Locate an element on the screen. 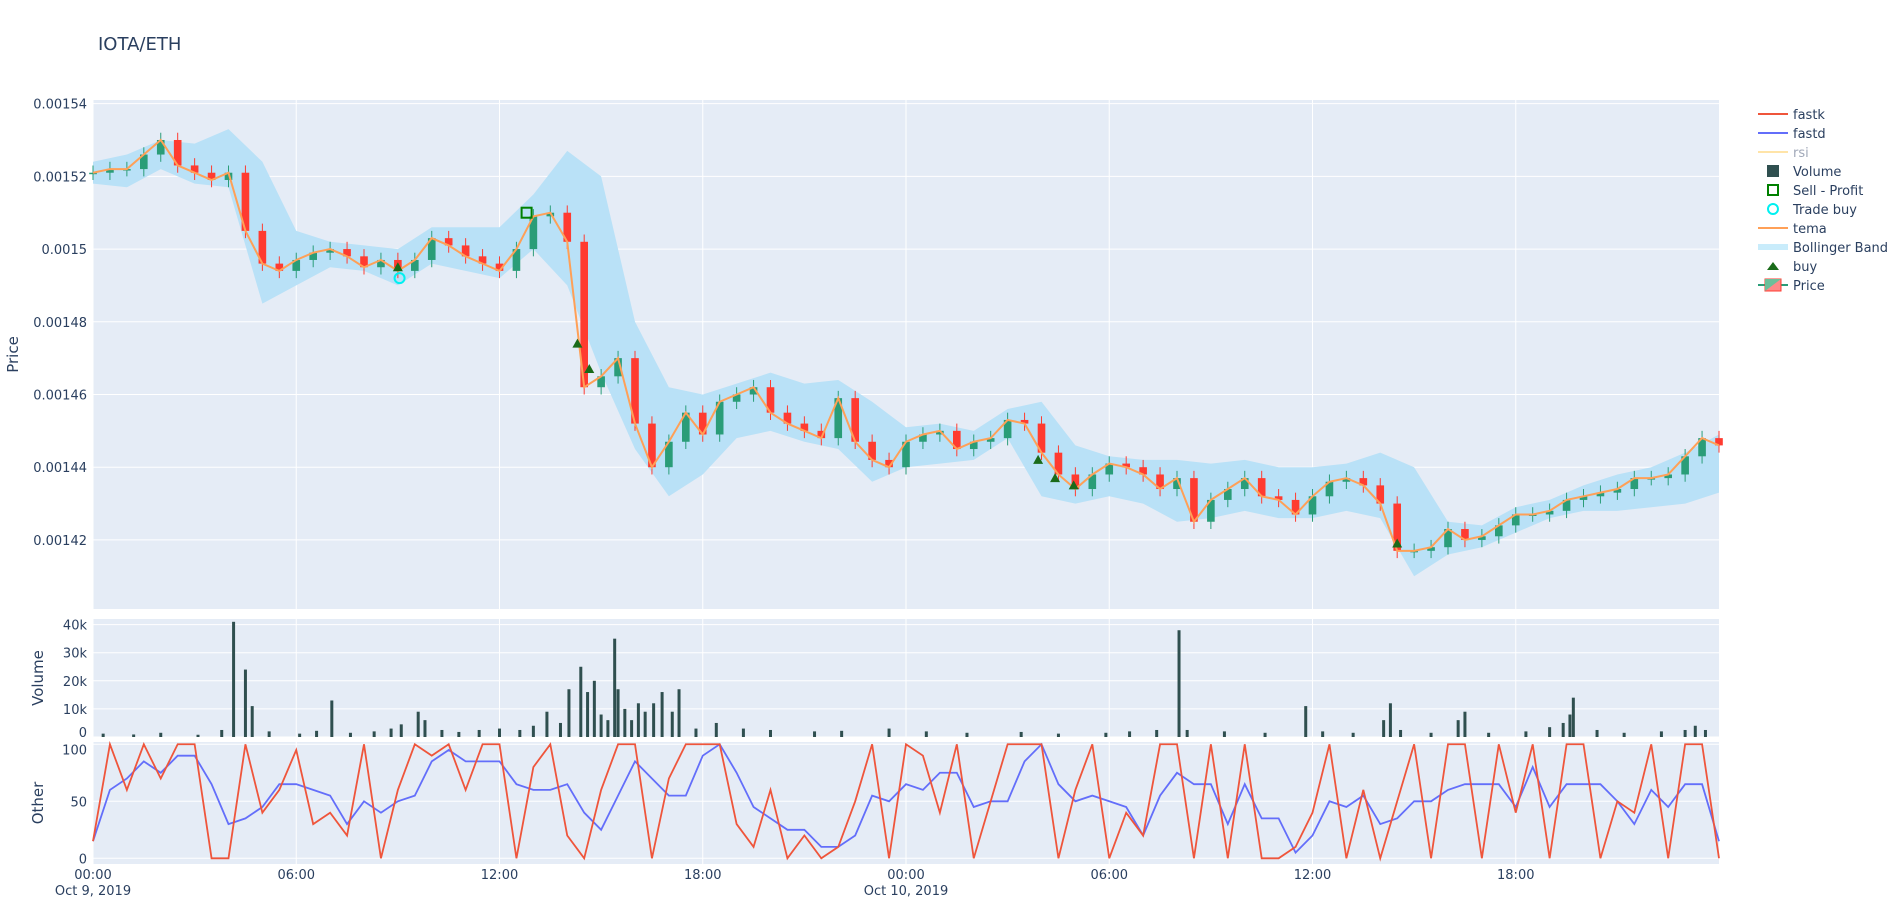 This screenshot has width=1888, height=913. legend-item: Trade buy is located at coordinates (1812, 210).